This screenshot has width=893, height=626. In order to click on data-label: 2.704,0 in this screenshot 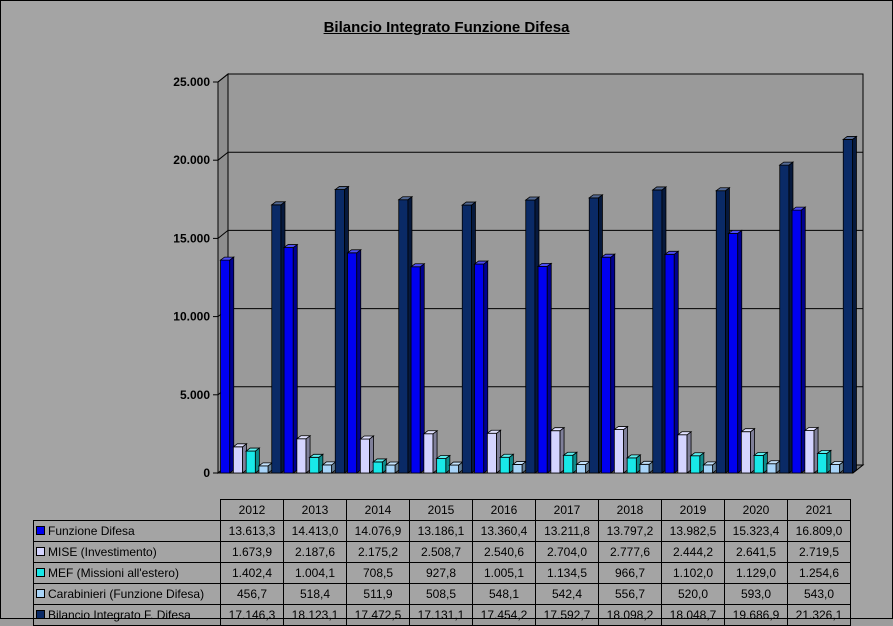, I will do `click(567, 552)`.